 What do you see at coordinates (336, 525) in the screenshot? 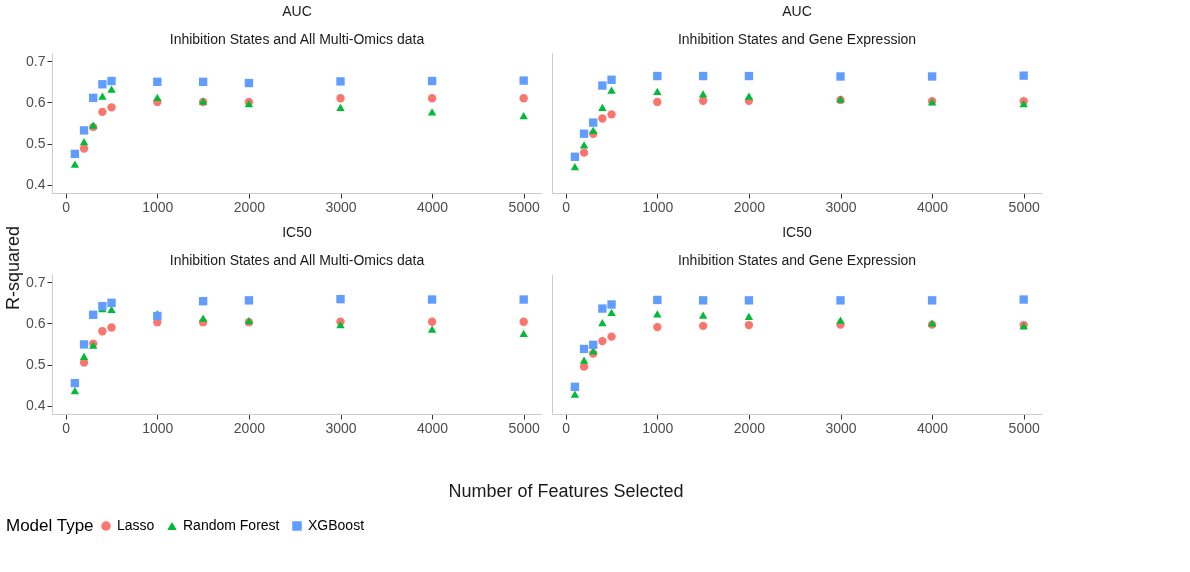
I see `legend-label: XGBoost` at bounding box center [336, 525].